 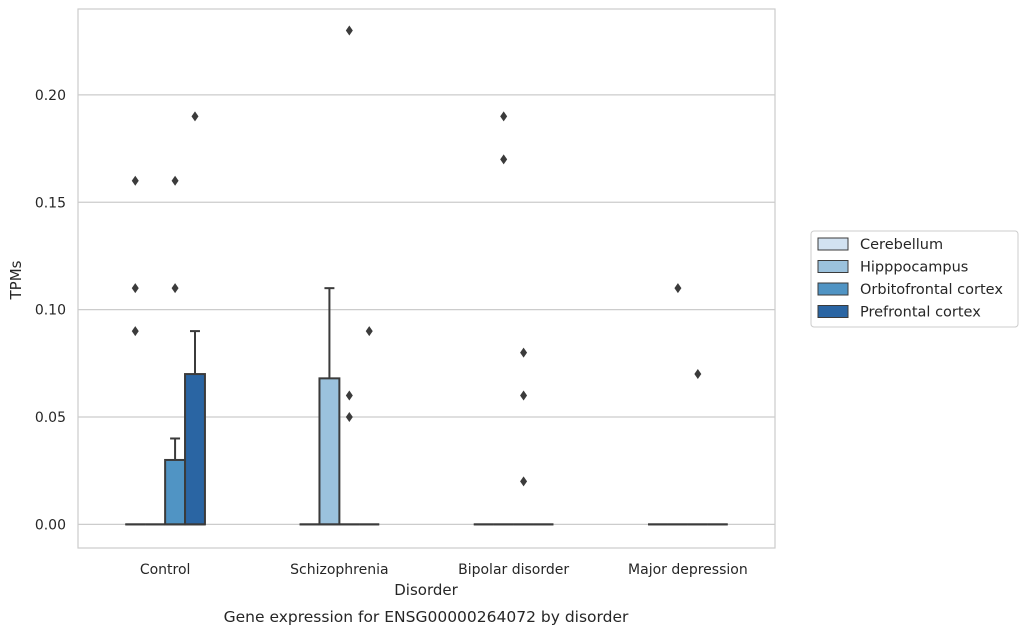 What do you see at coordinates (513, 570) in the screenshot?
I see `x-tick-label: Bipolar disorder` at bounding box center [513, 570].